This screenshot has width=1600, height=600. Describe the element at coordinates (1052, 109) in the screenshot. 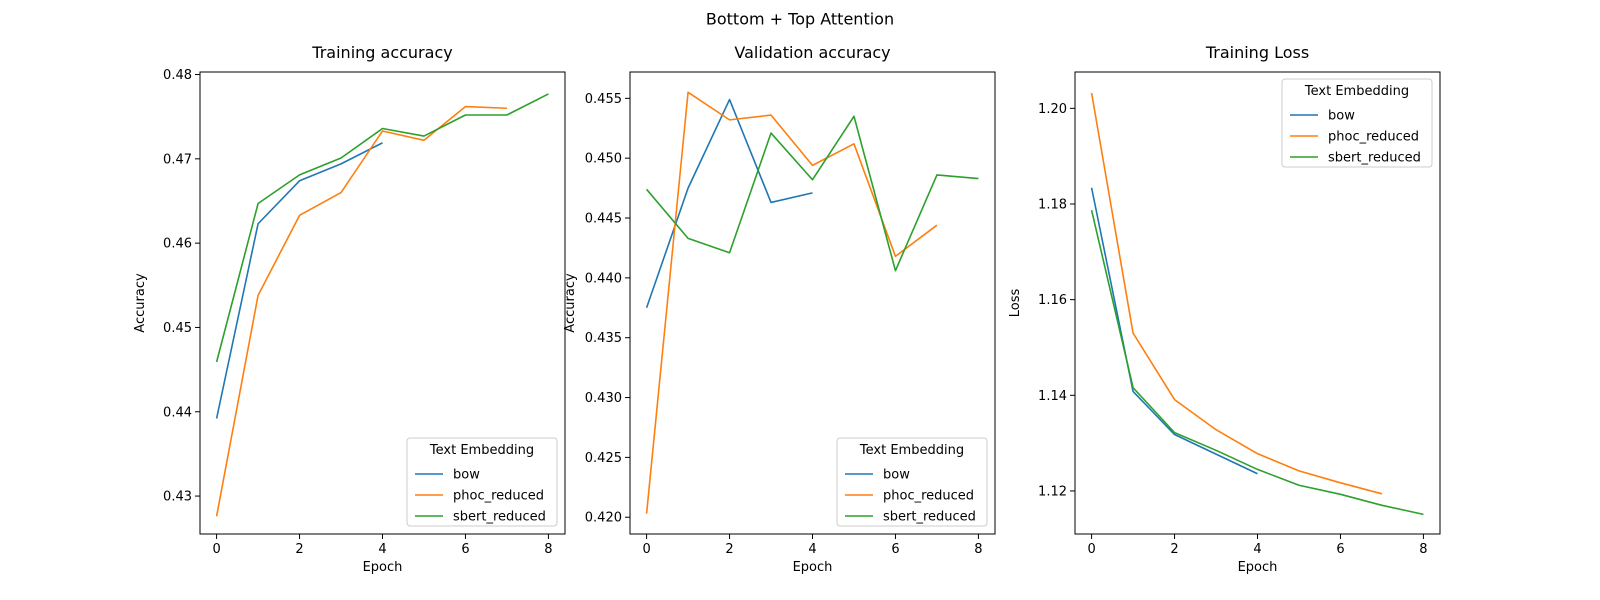

I see `y-tick-label: 1.20` at that location.